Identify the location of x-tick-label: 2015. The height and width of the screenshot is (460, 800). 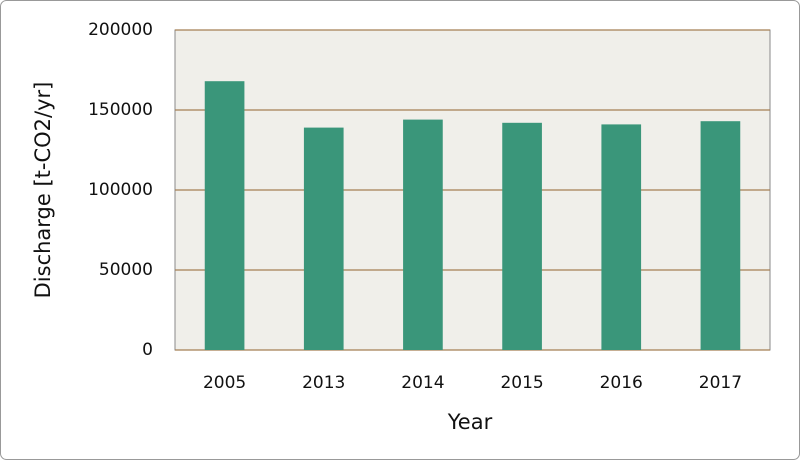
(521, 383).